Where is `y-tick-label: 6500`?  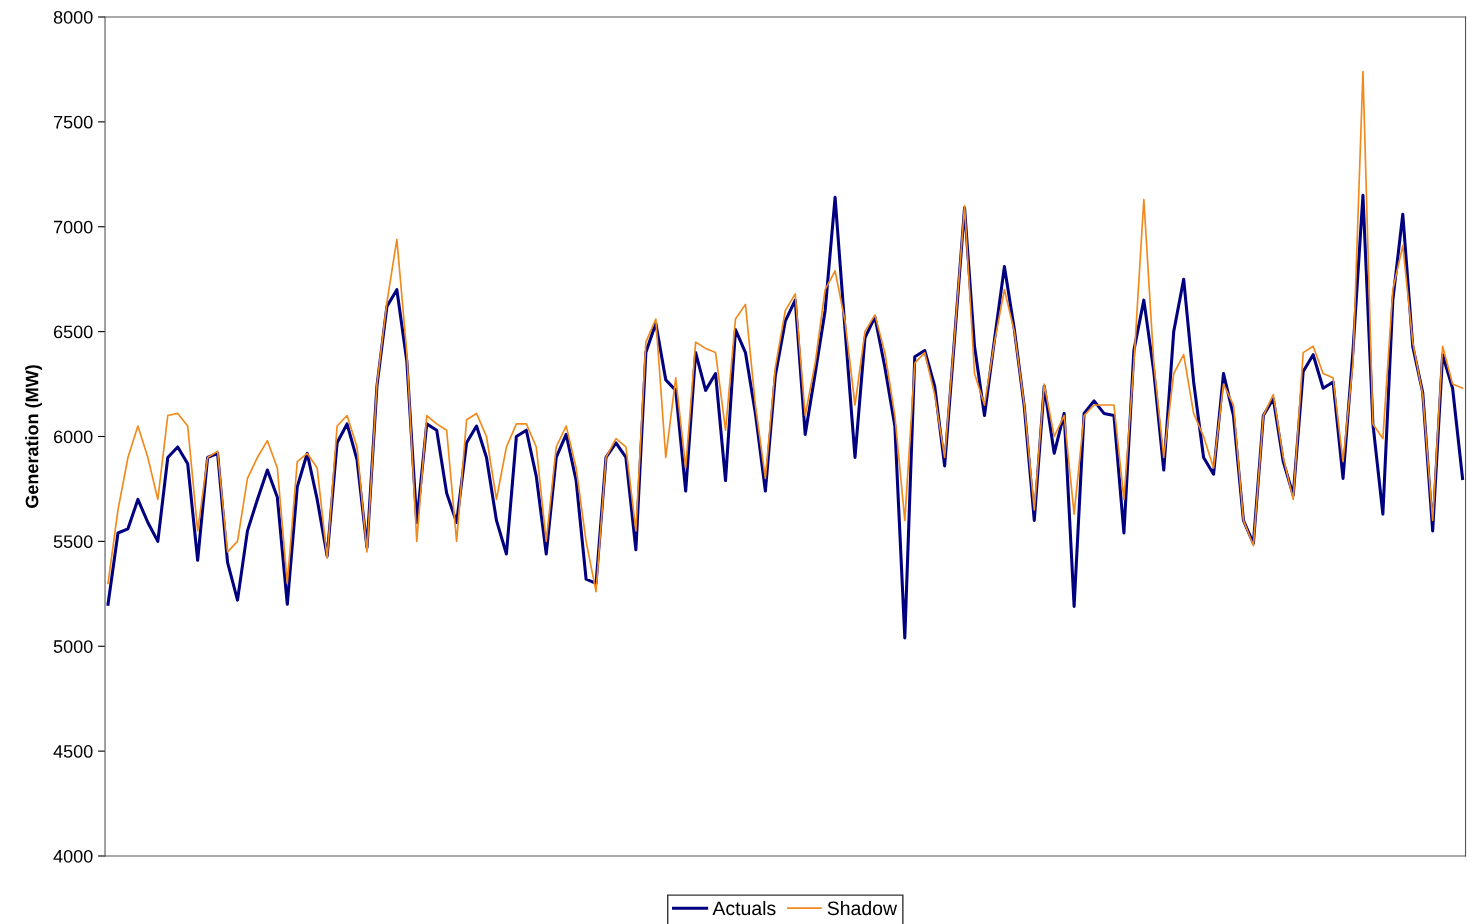
y-tick-label: 6500 is located at coordinates (73, 332).